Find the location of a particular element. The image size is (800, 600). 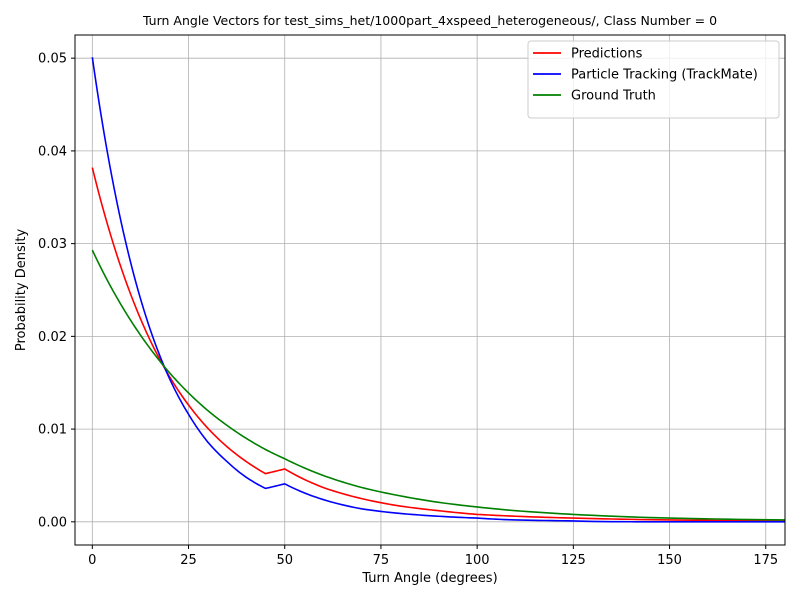

y-axis-ticks: 0.00 0.01 0.02 0.03 0.04 0.05 is located at coordinates (56, 291).